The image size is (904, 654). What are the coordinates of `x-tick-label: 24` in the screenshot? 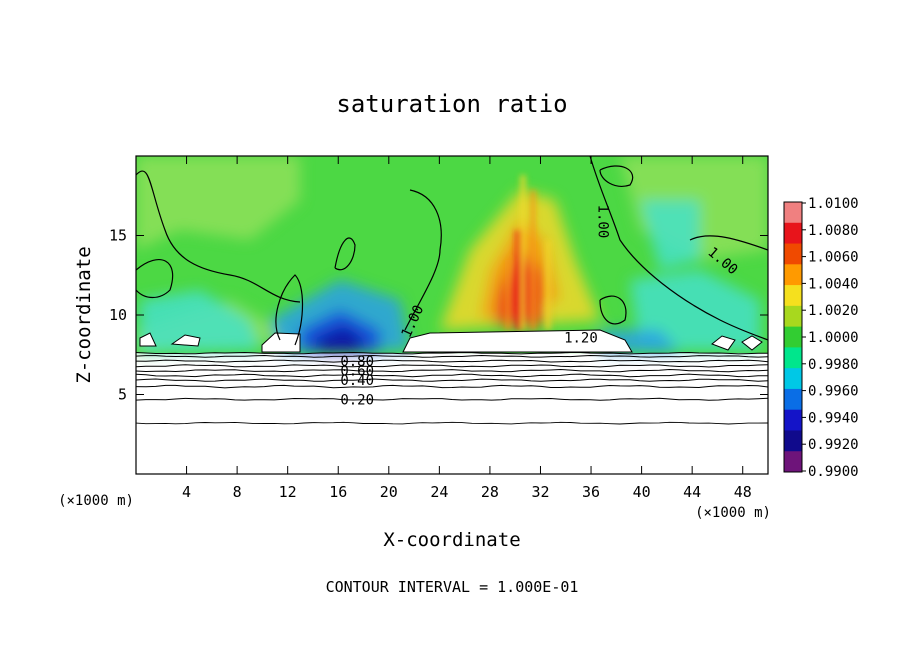 It's located at (439, 492).